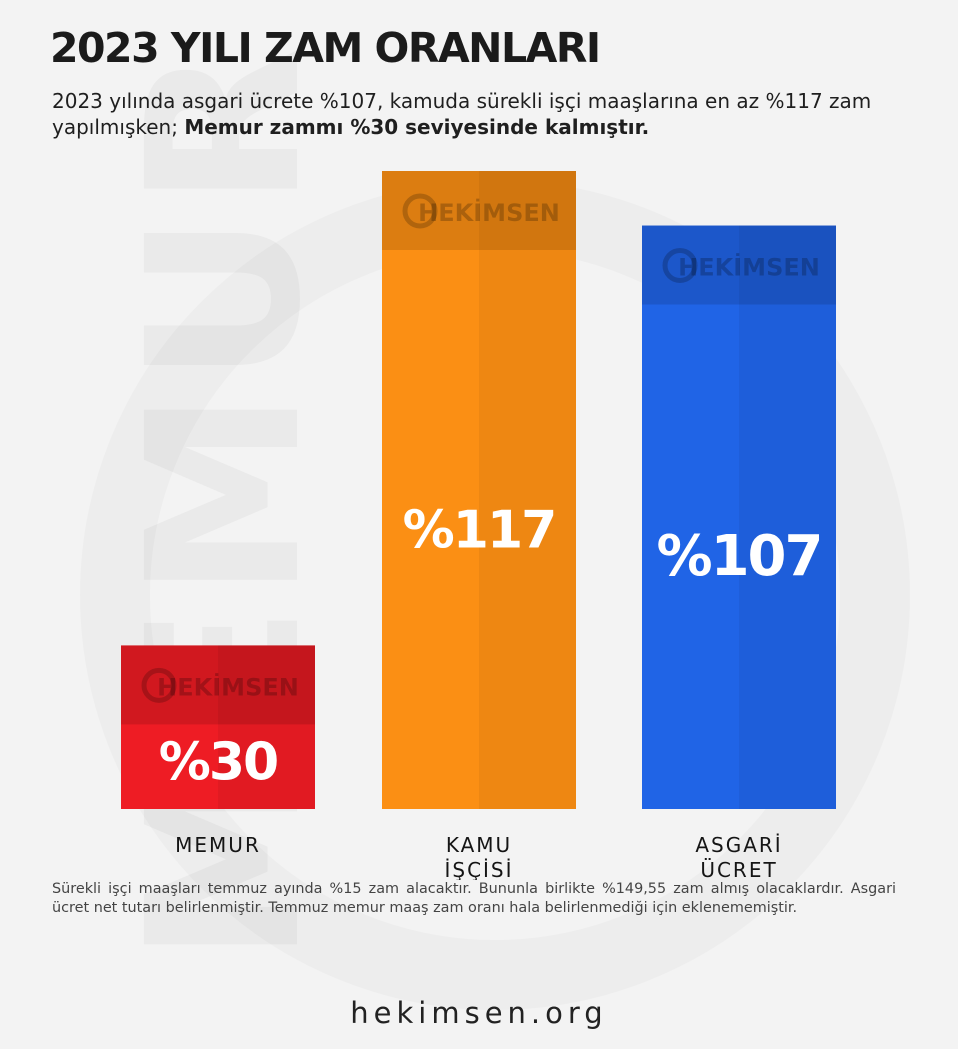 The image size is (958, 1049). I want to click on category-label-2-0: ASGARİ, so click(738, 845).